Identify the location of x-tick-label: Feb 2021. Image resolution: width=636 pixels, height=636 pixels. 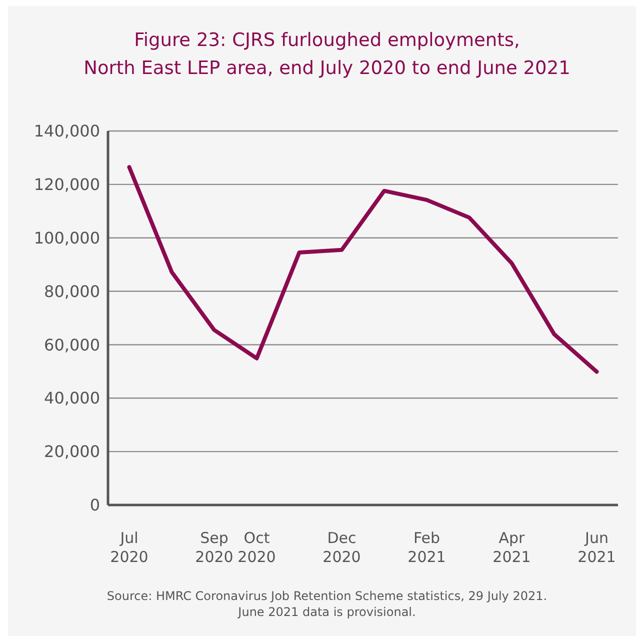
(427, 547).